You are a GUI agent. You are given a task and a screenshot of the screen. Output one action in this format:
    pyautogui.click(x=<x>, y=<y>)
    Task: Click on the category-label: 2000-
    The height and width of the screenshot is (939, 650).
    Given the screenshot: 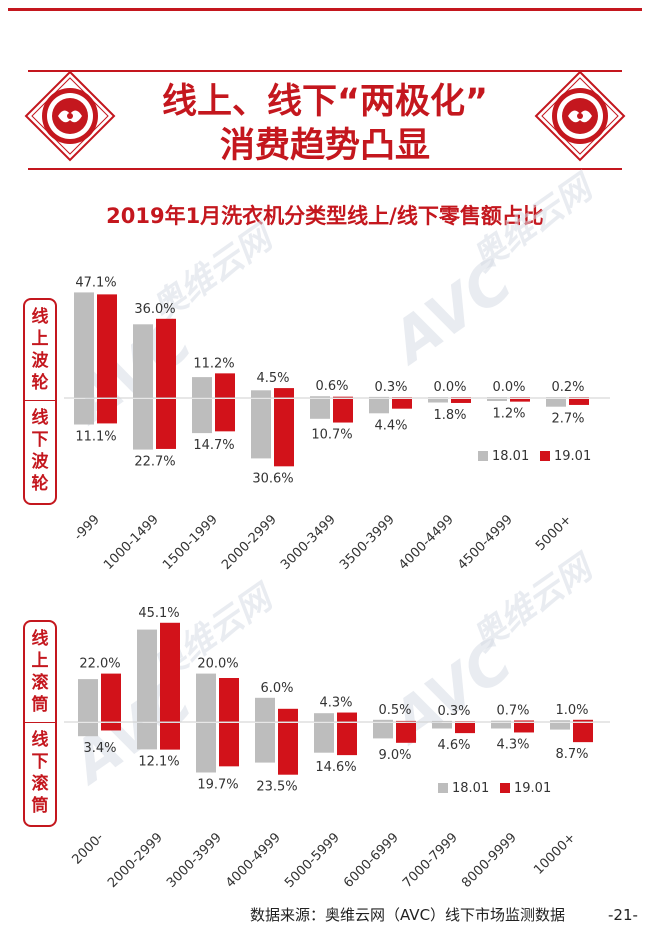 What is the action you would take?
    pyautogui.click(x=89, y=849)
    